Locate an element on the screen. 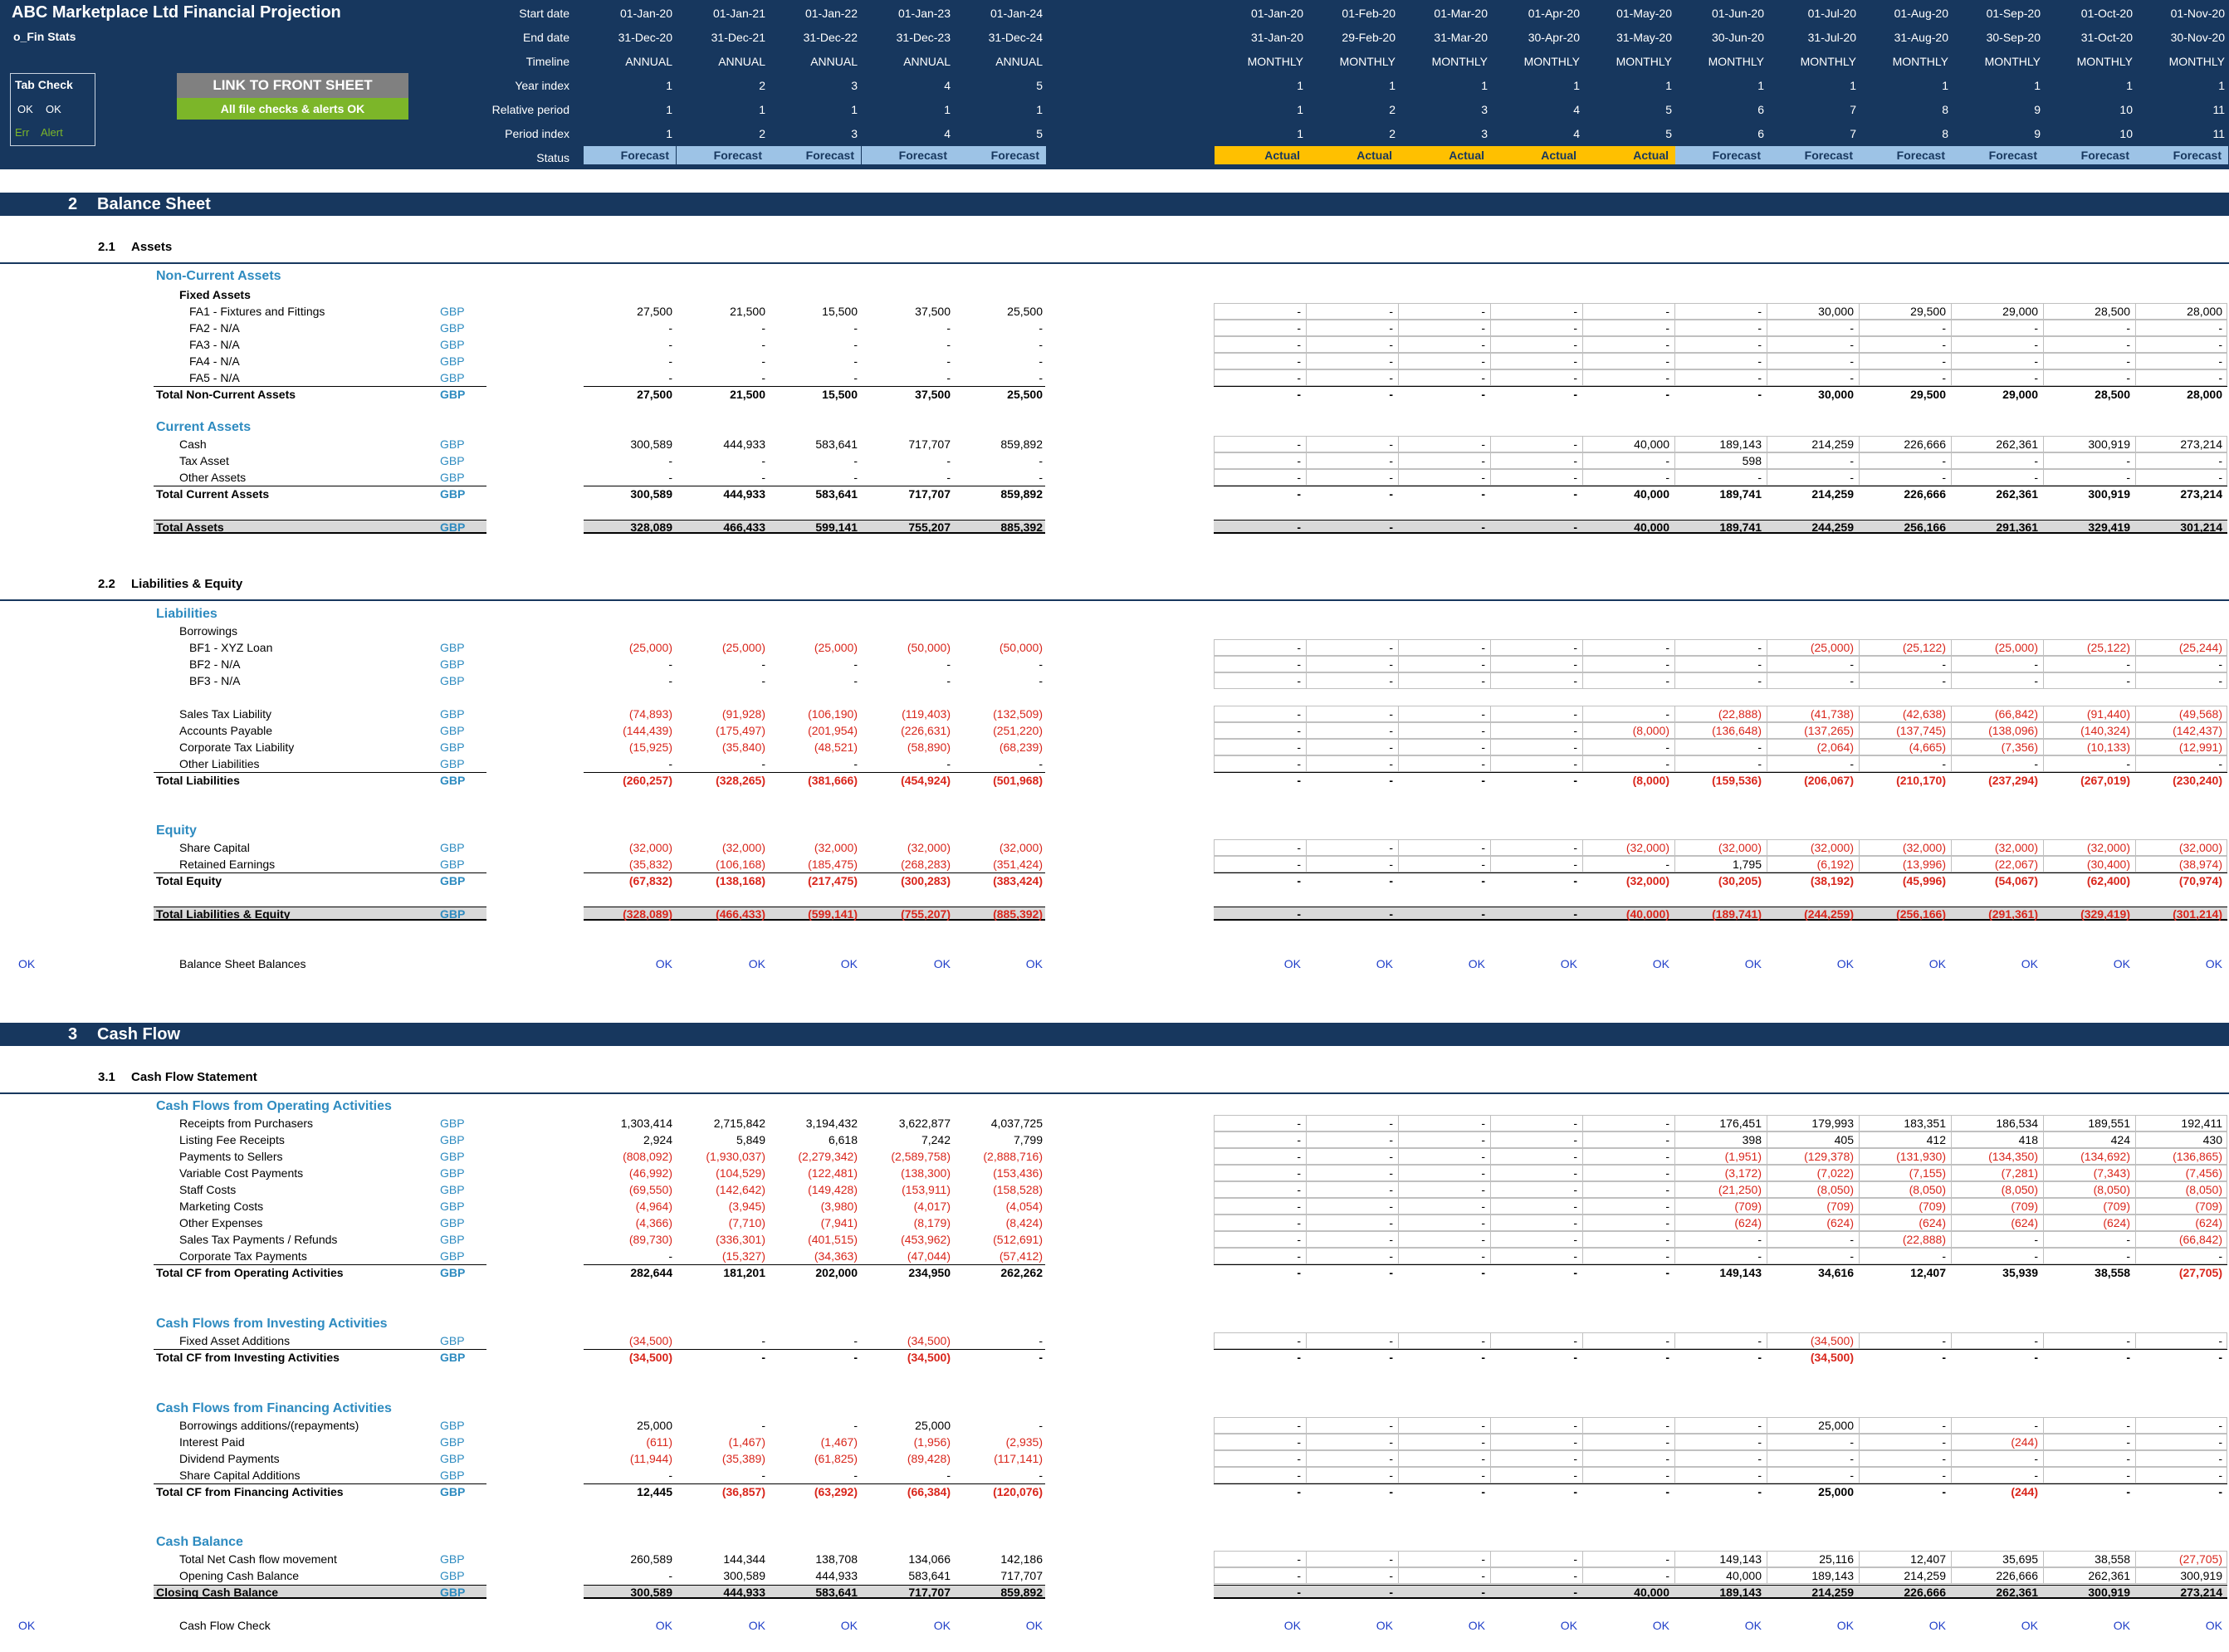 The image size is (2229, 1652). header-rel: 2 is located at coordinates (1392, 109).